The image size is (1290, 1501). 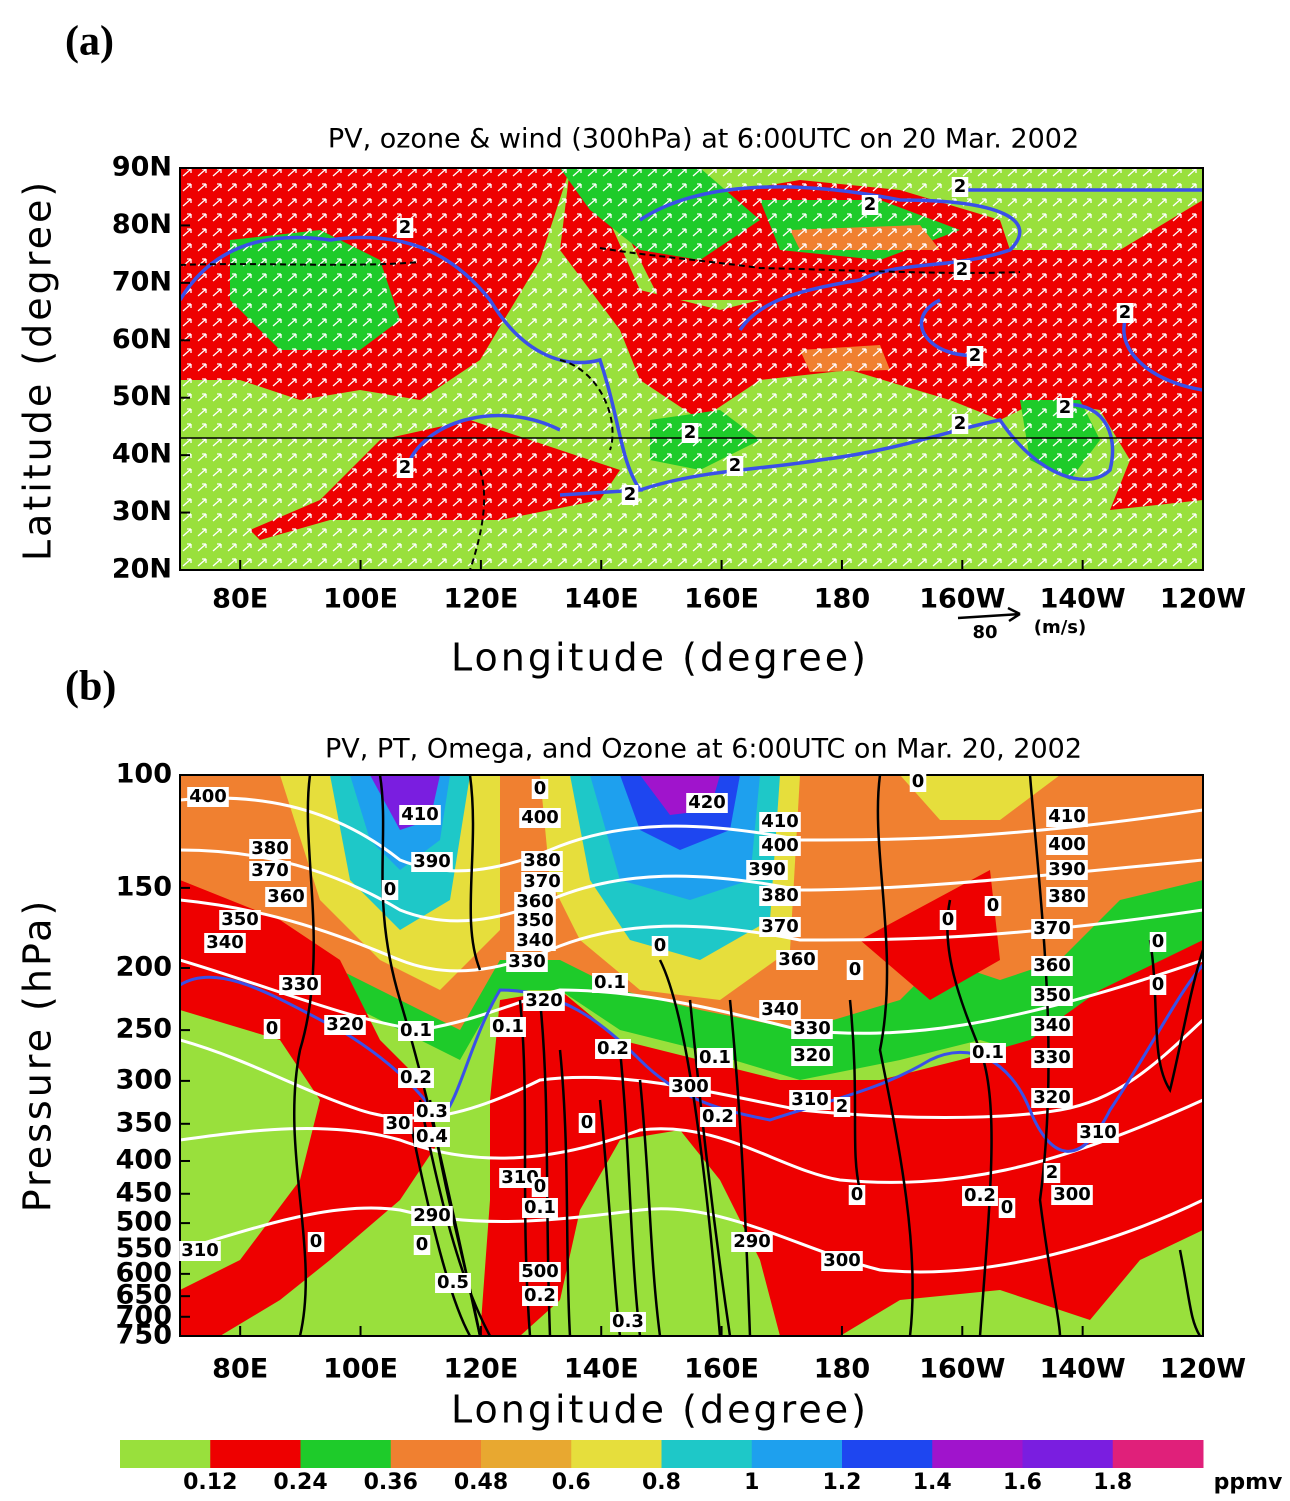 I want to click on x-tick-label: 160E, so click(x=721, y=599).